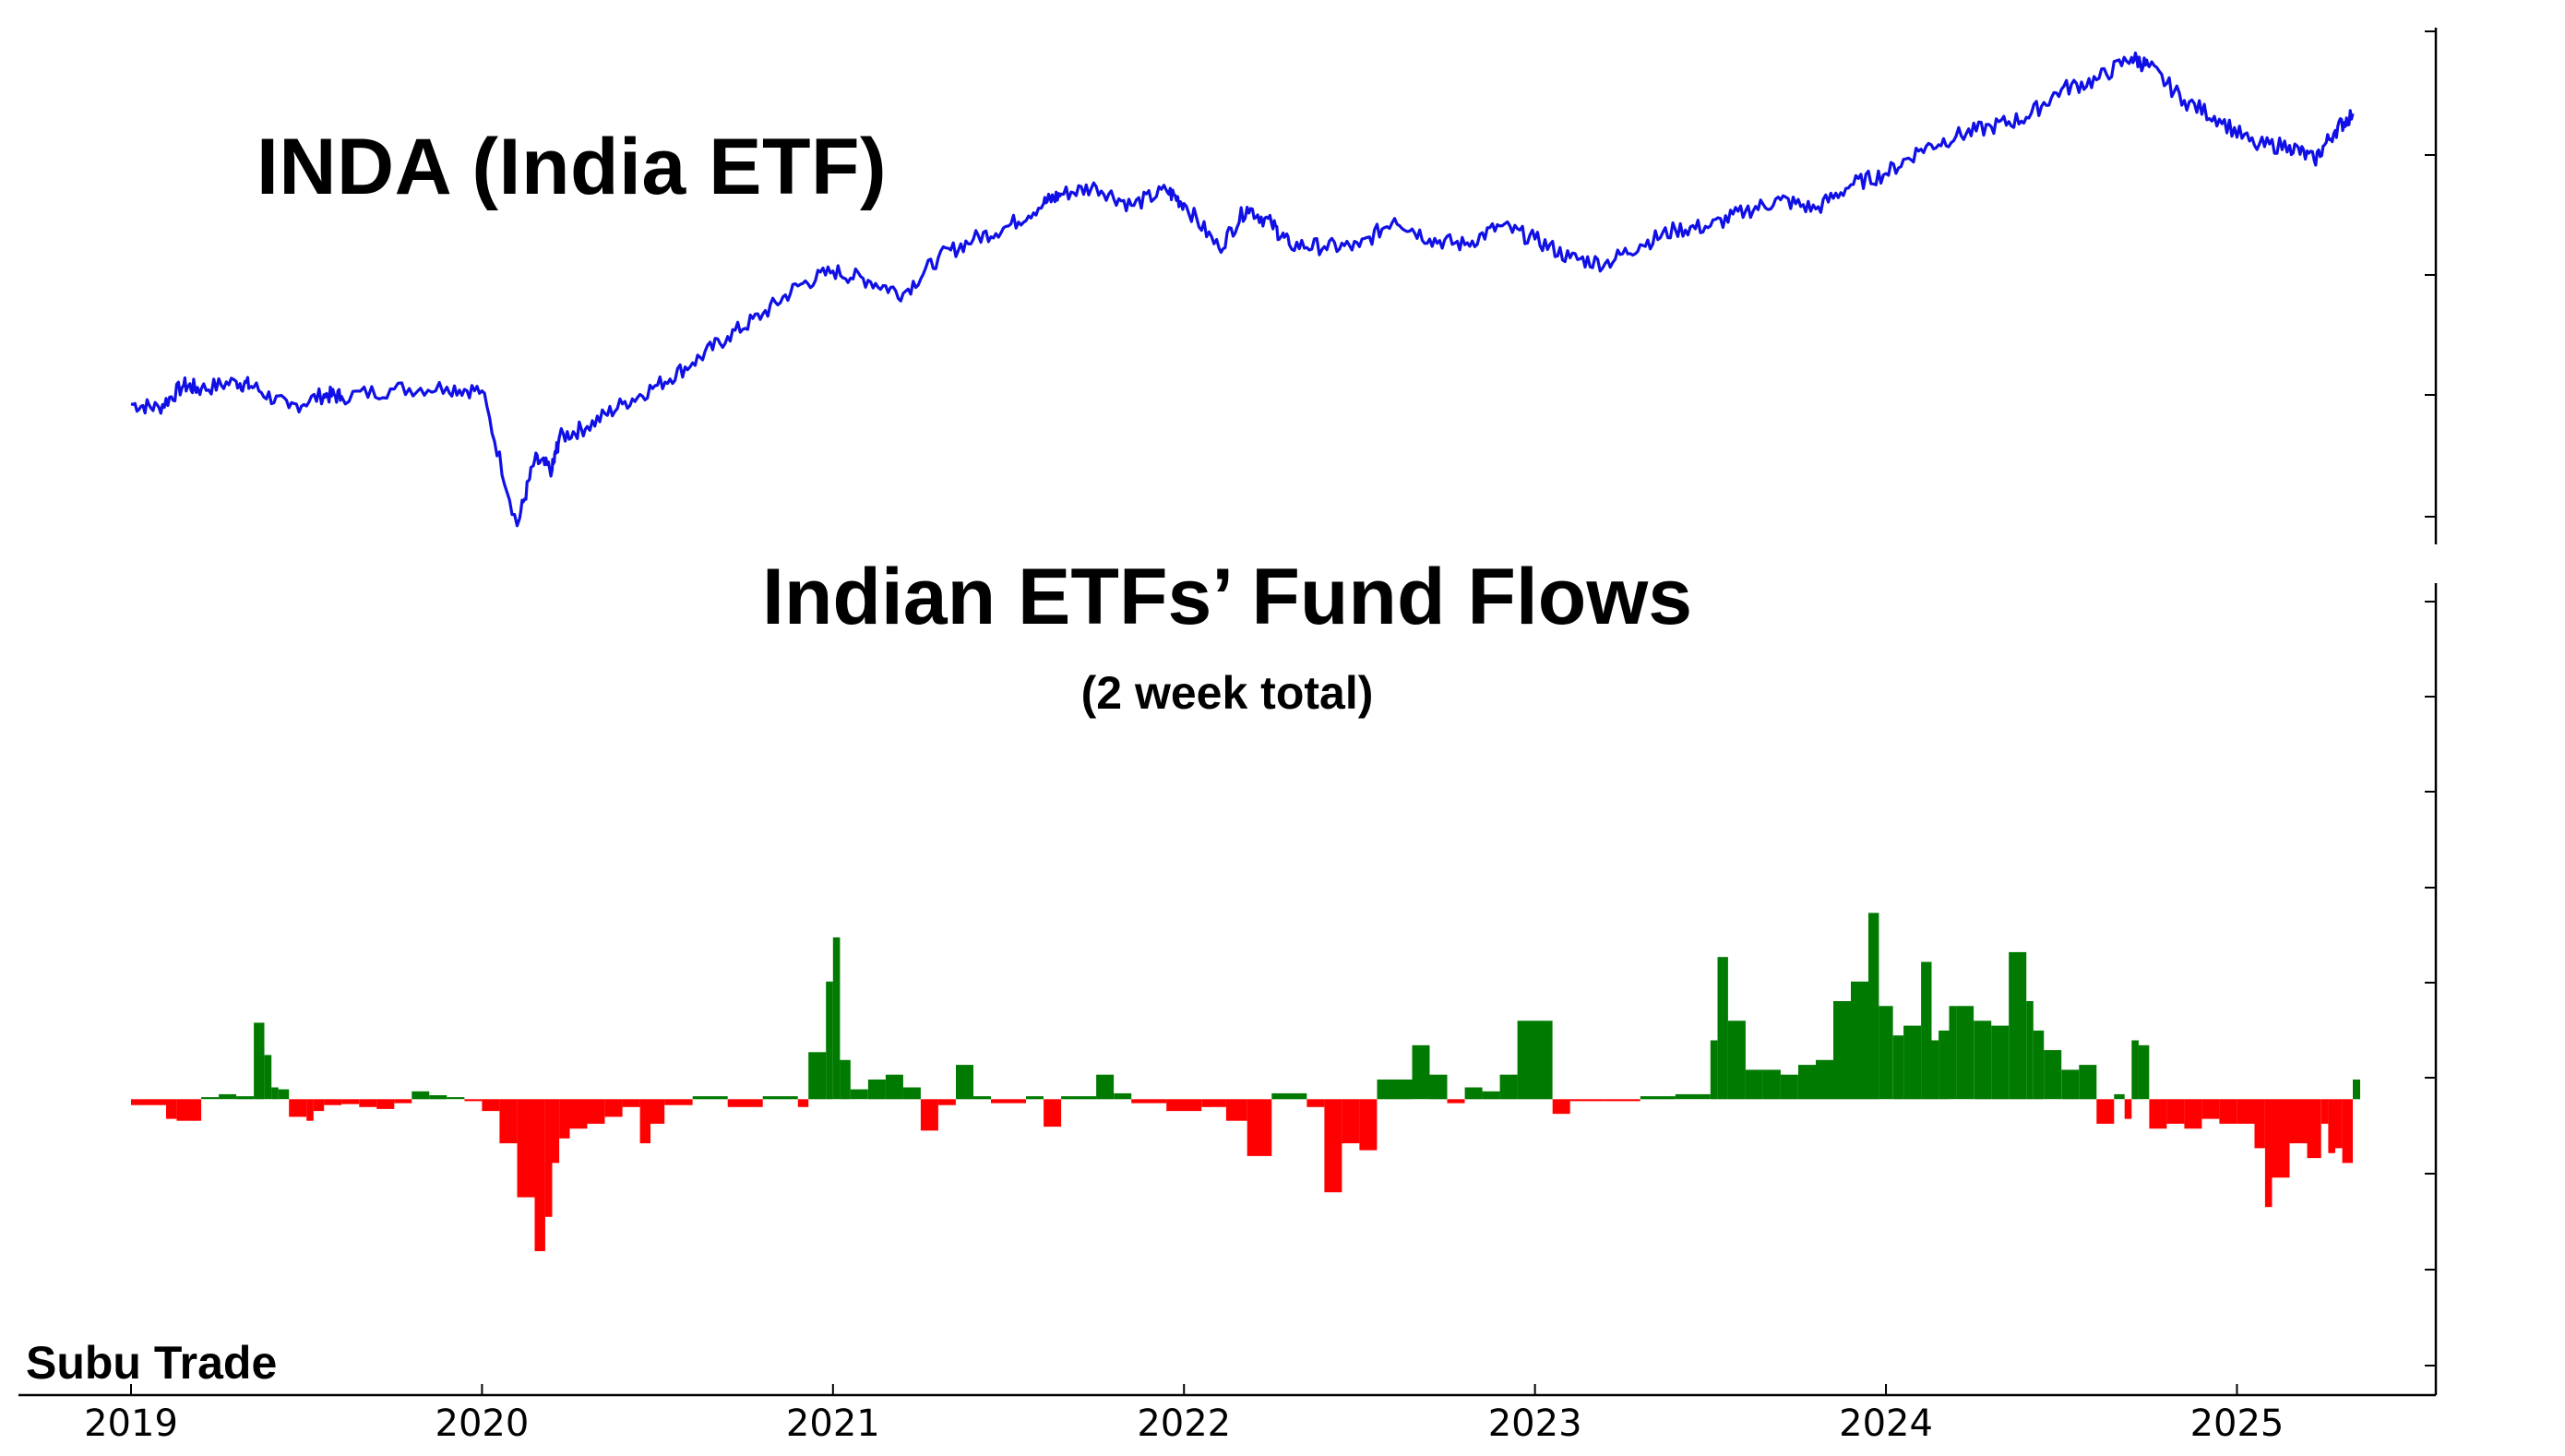 This screenshot has height=1456, width=2565. I want to click on x-tick-label: 2023, so click(1535, 1423).